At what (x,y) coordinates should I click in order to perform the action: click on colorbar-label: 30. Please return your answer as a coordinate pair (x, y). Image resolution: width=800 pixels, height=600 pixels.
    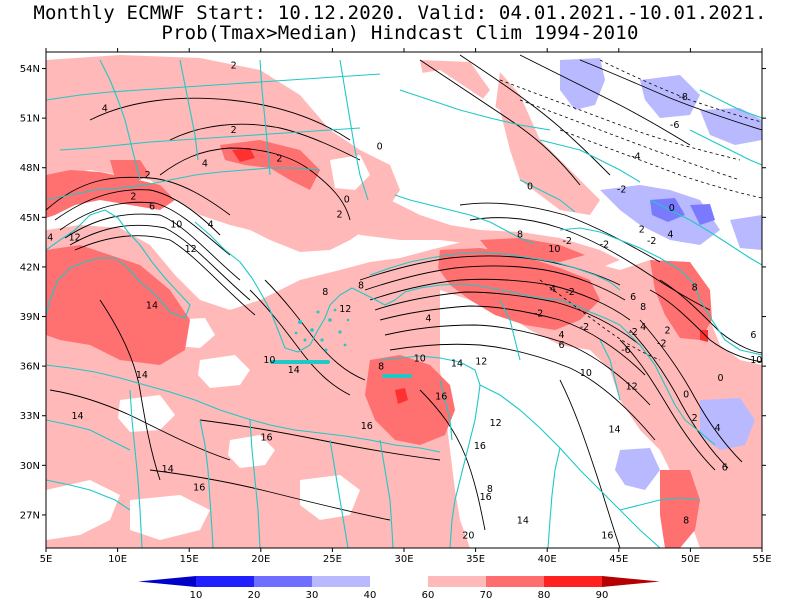
    Looking at the image, I should click on (312, 595).